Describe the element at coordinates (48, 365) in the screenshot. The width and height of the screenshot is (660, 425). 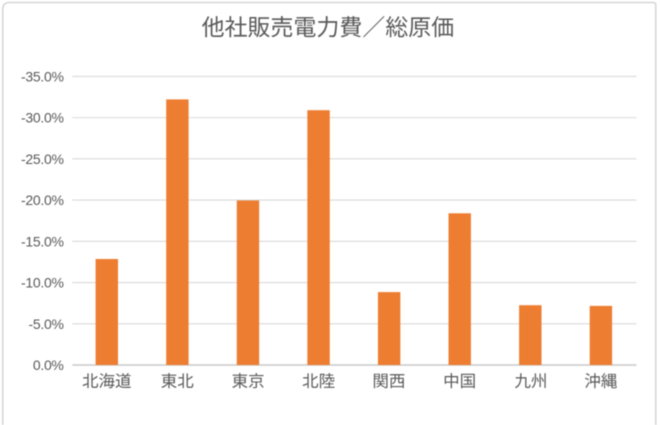
I see `svg-text: 0.0%` at that location.